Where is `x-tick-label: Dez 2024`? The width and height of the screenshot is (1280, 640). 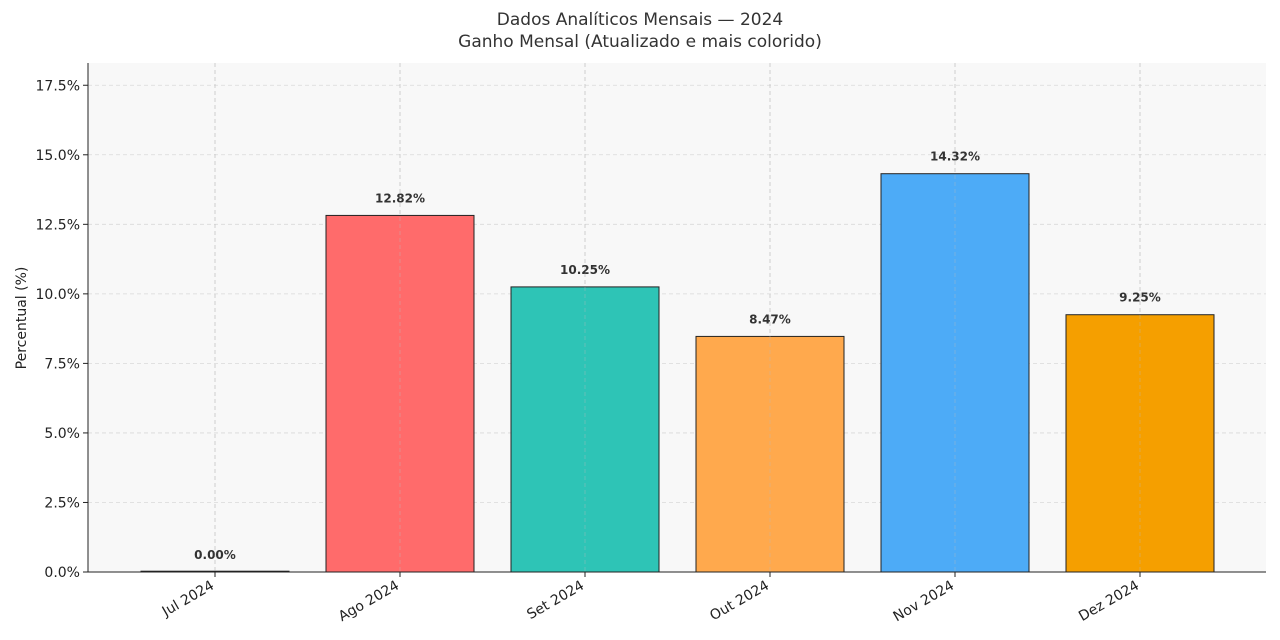 x-tick-label: Dez 2024 is located at coordinates (1109, 601).